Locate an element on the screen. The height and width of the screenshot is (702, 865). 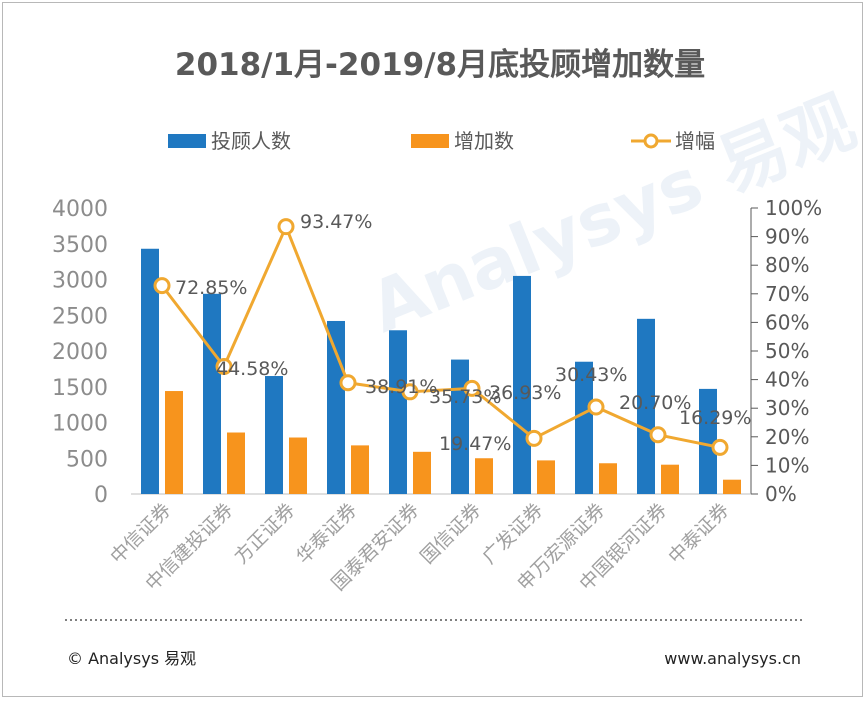
bar-advisors-国信证券 is located at coordinates (460, 426).